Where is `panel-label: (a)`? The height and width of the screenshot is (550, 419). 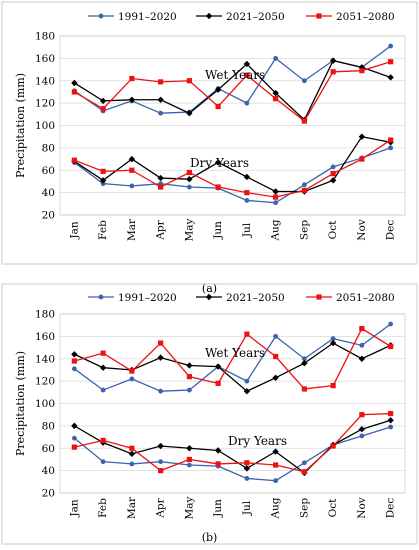
panel-label: (a) is located at coordinates (209, 288).